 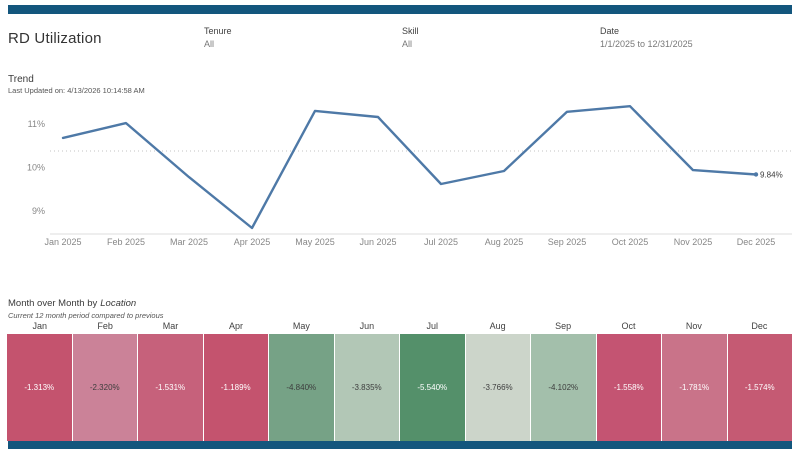 What do you see at coordinates (432, 326) in the screenshot?
I see `mom-month-label: Jul` at bounding box center [432, 326].